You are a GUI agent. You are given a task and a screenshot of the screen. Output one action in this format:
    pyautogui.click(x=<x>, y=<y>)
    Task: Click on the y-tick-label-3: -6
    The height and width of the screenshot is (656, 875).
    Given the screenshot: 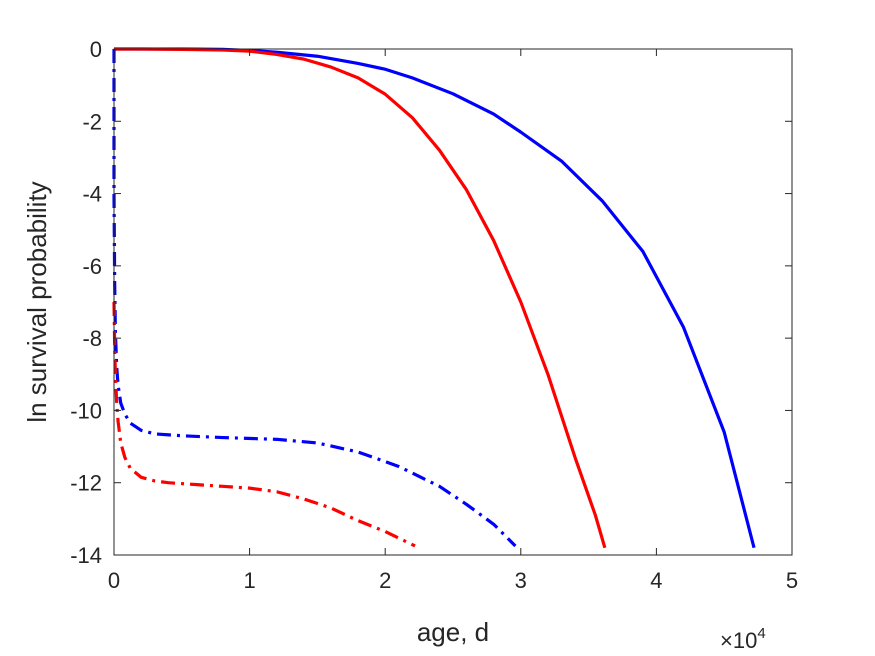 What is the action you would take?
    pyautogui.click(x=92, y=266)
    